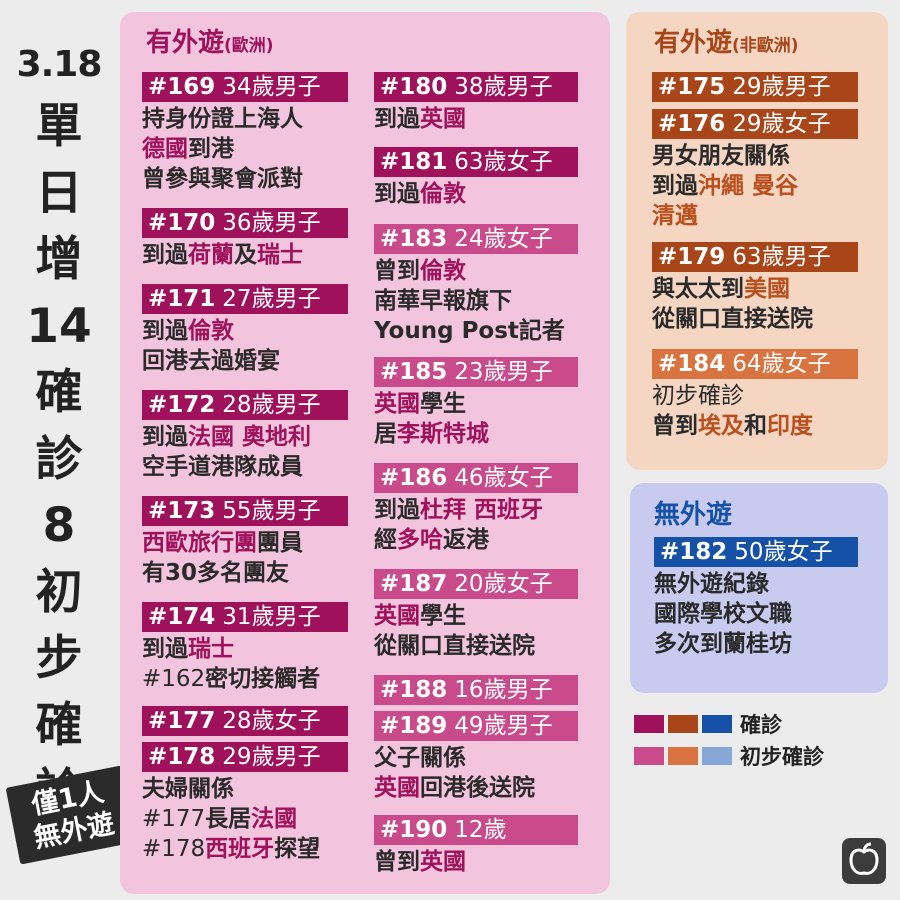 The width and height of the screenshot is (900, 900). What do you see at coordinates (692, 87) in the screenshot?
I see `case-number: #175` at bounding box center [692, 87].